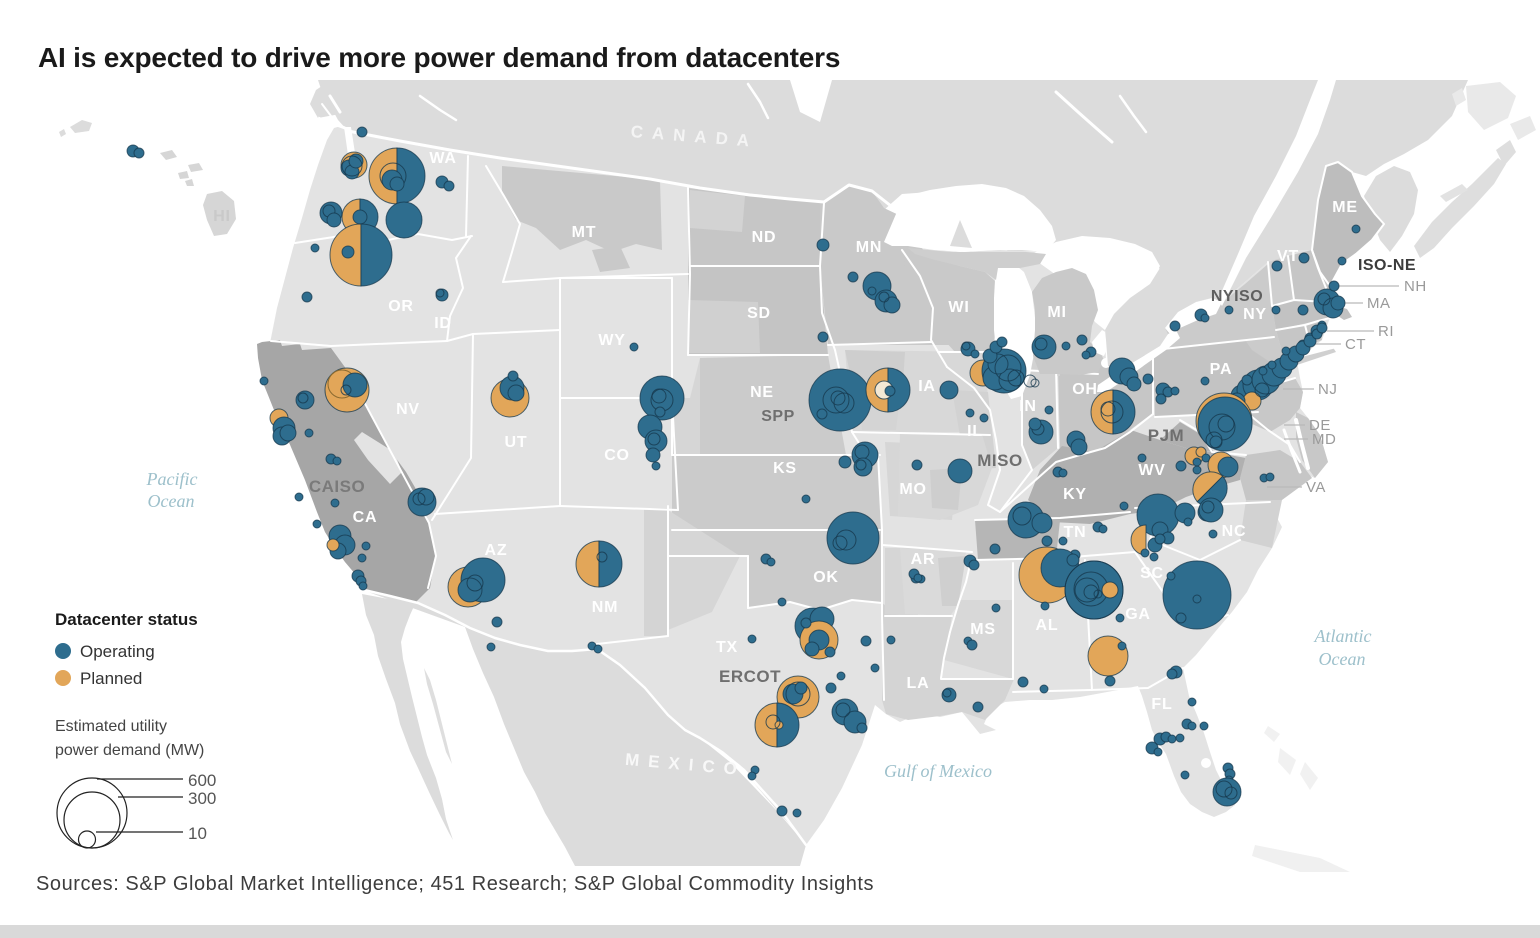  What do you see at coordinates (764, 237) in the screenshot?
I see `svg-text: ND` at bounding box center [764, 237].